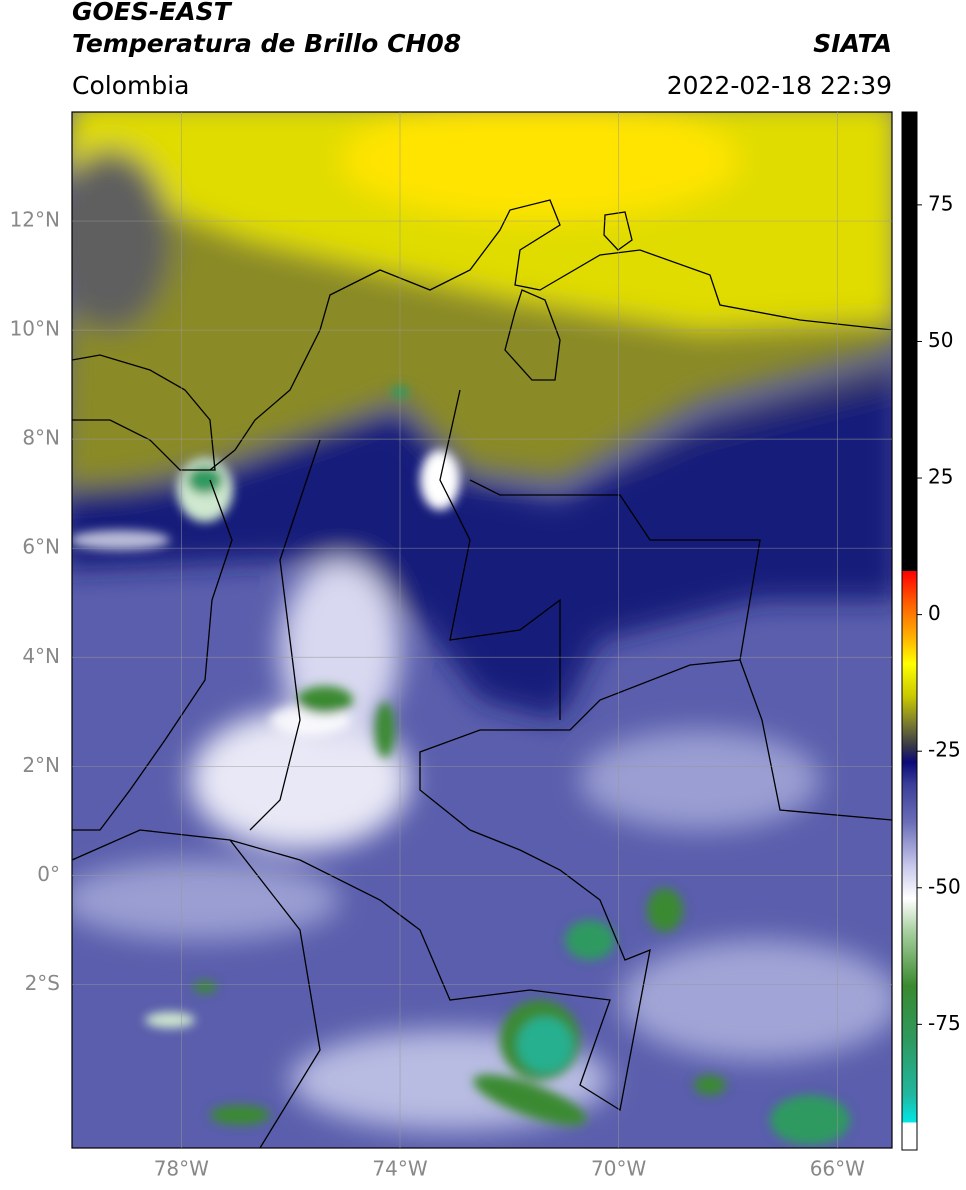  What do you see at coordinates (934, 613) in the screenshot?
I see `colorbar-tick-label: 0` at bounding box center [934, 613].